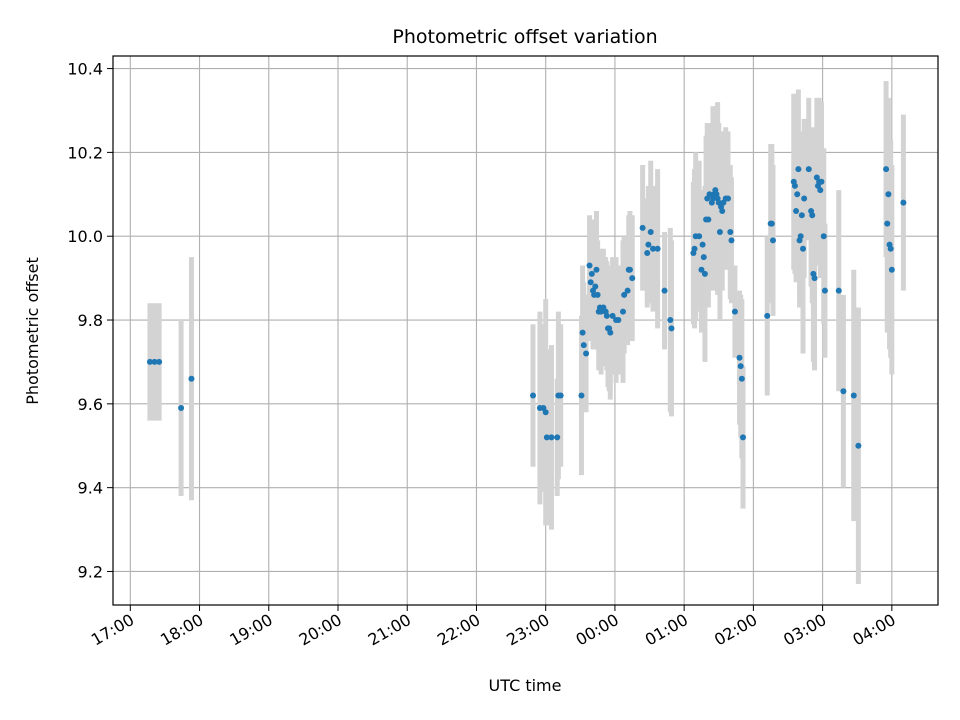  What do you see at coordinates (90, 404) in the screenshot?
I see `y-tick-label: 9.6` at bounding box center [90, 404].